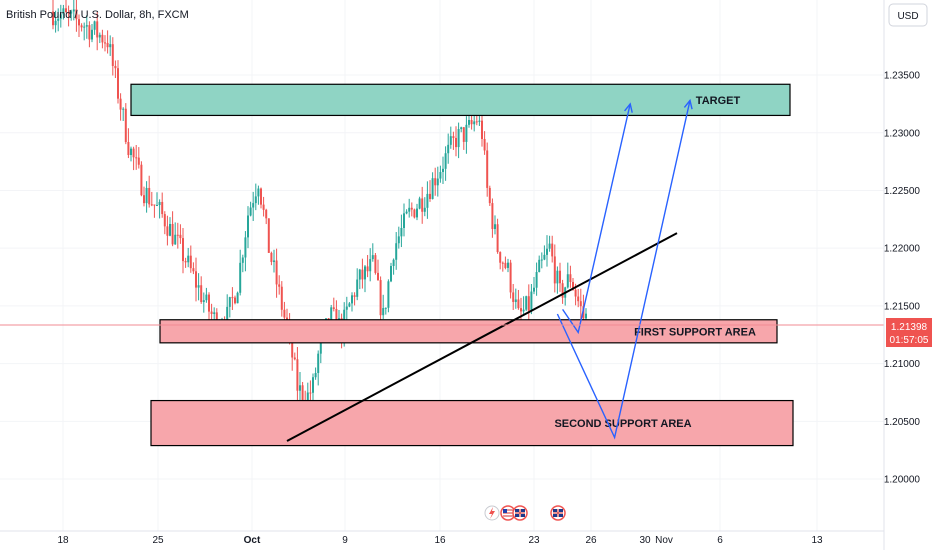 The height and width of the screenshot is (555, 932). Describe the element at coordinates (97, 15) in the screenshot. I see `symbol-title: British Pound / U.S. Dollar, 8h, FXCM` at that location.